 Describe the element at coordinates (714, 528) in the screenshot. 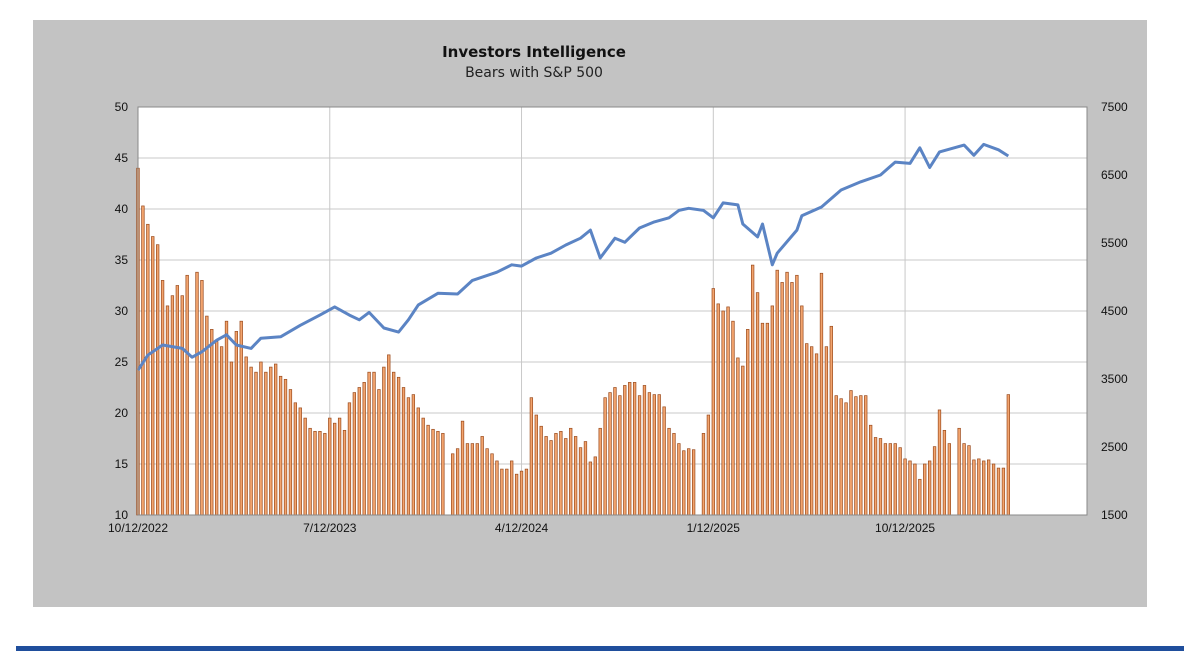

I see `x-tick-label: 1/12/2025` at that location.